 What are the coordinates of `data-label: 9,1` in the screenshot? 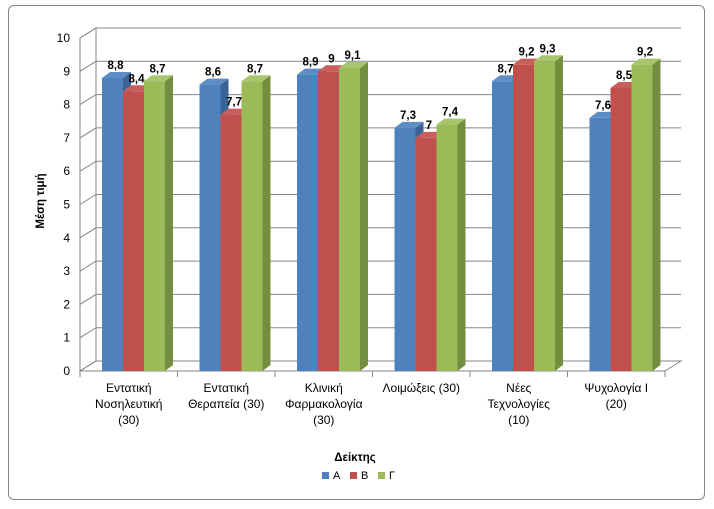 It's located at (353, 56).